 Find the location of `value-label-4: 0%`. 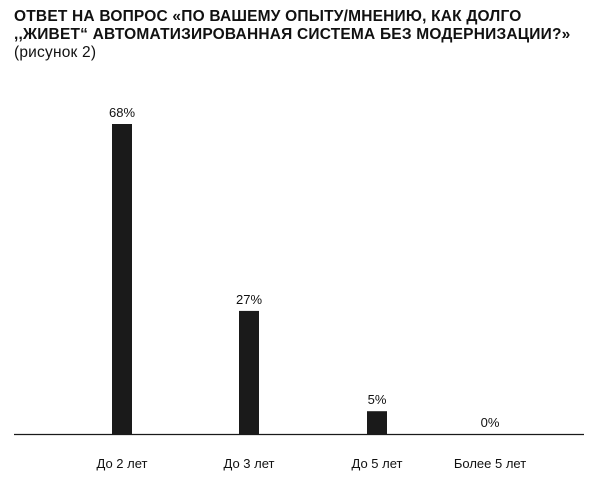

value-label-4: 0% is located at coordinates (490, 422).